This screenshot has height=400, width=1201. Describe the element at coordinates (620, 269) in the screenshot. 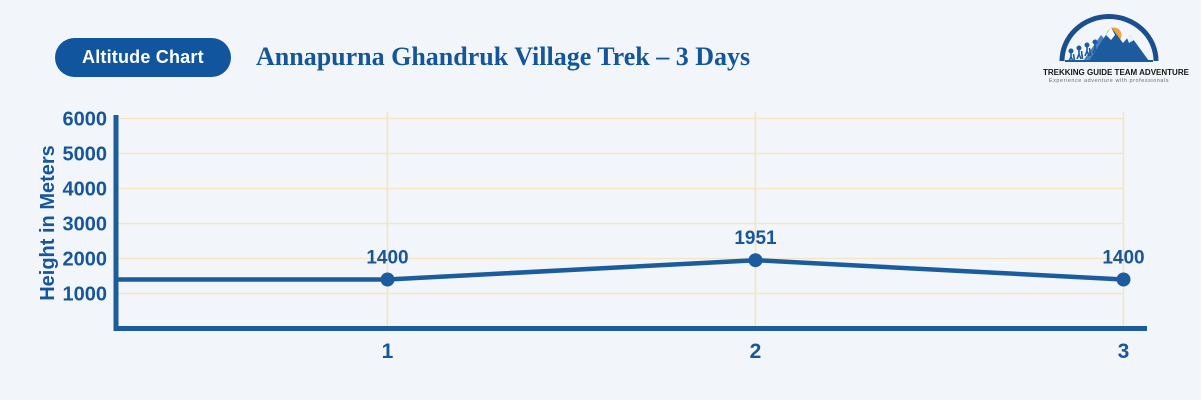

I see `altitude-line` at that location.